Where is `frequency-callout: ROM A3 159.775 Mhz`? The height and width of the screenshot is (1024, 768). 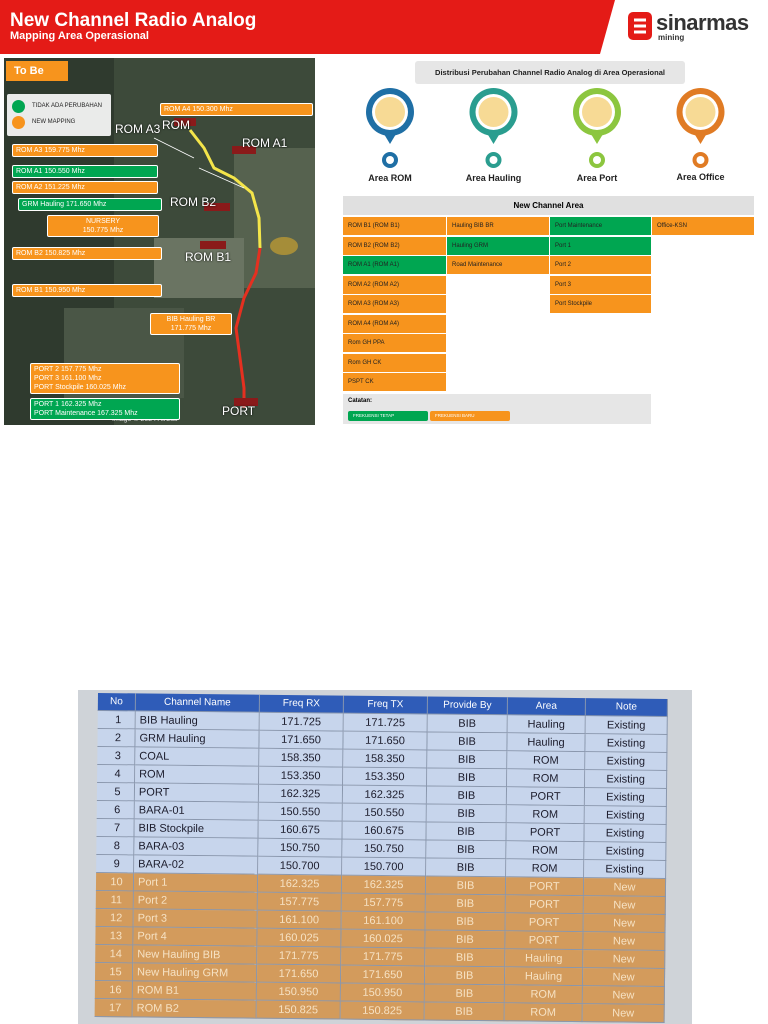
frequency-callout: ROM A3 159.775 Mhz is located at coordinates (85, 150).